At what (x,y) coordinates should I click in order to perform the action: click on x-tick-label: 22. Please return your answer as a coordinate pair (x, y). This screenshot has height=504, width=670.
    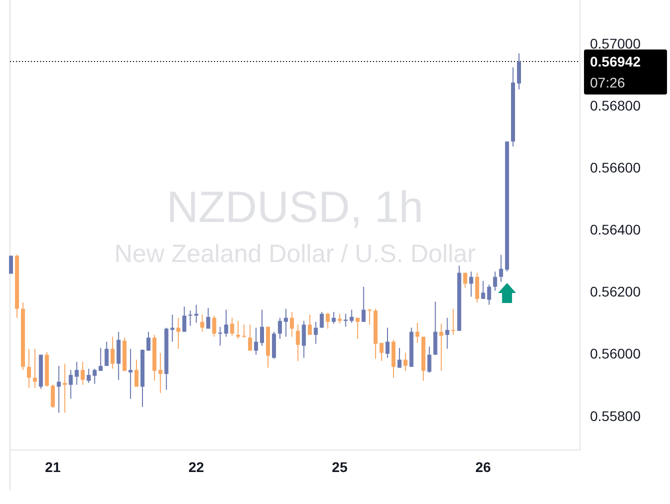
    Looking at the image, I should click on (196, 467).